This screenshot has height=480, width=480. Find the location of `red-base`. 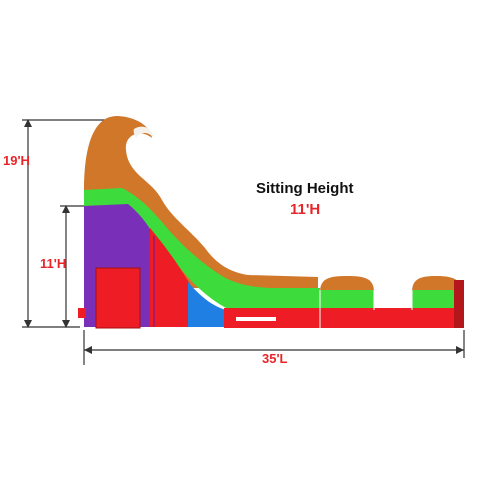

red-base is located at coordinates (344, 318).